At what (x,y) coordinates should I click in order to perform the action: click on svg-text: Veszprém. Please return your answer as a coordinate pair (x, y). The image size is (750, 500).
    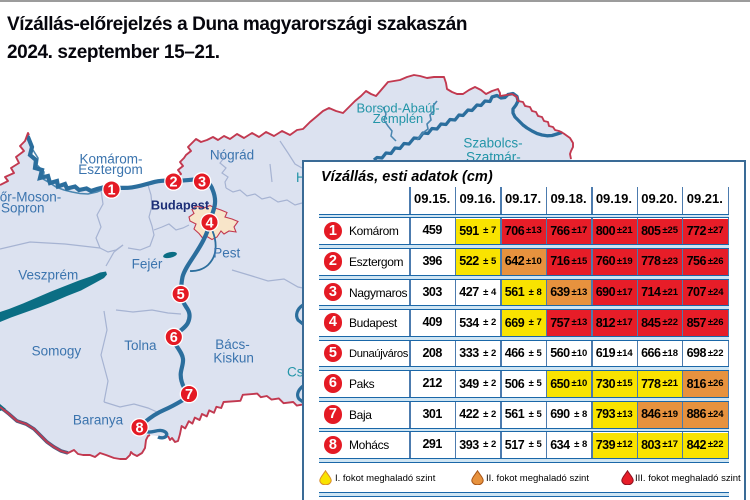
    Looking at the image, I should click on (48, 275).